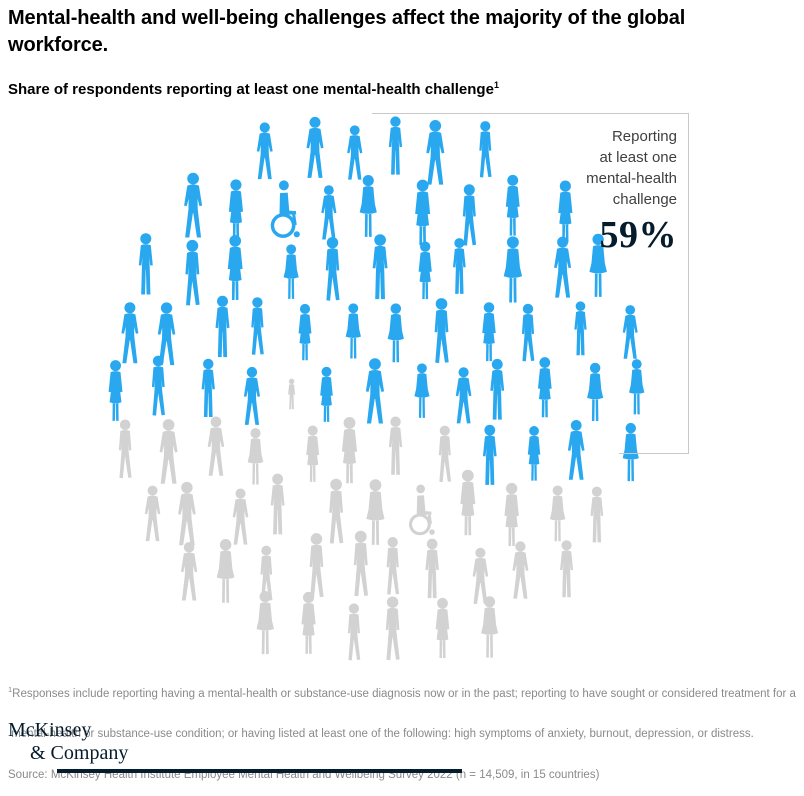 This screenshot has width=804, height=796. I want to click on bottom-rule, so click(259, 771).